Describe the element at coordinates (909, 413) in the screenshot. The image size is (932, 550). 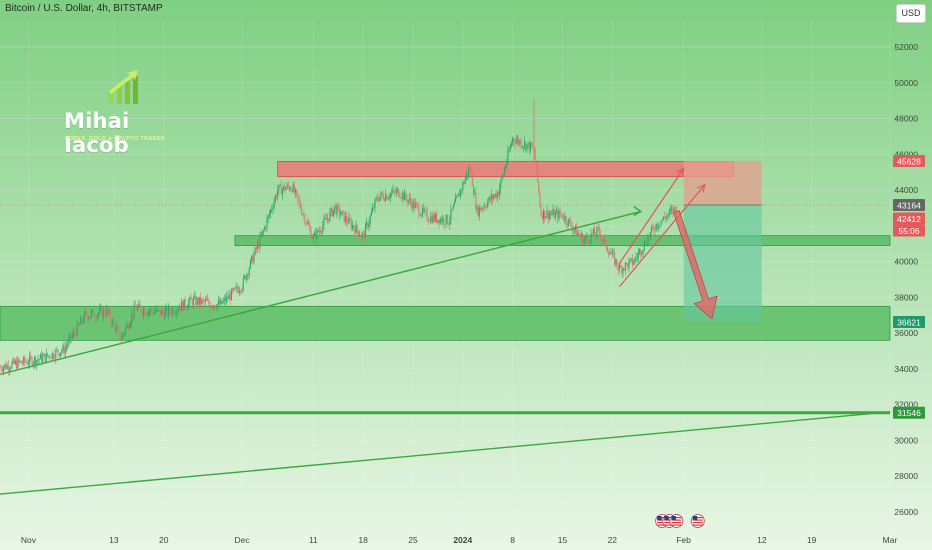
I see `price-label-text: 31546` at that location.